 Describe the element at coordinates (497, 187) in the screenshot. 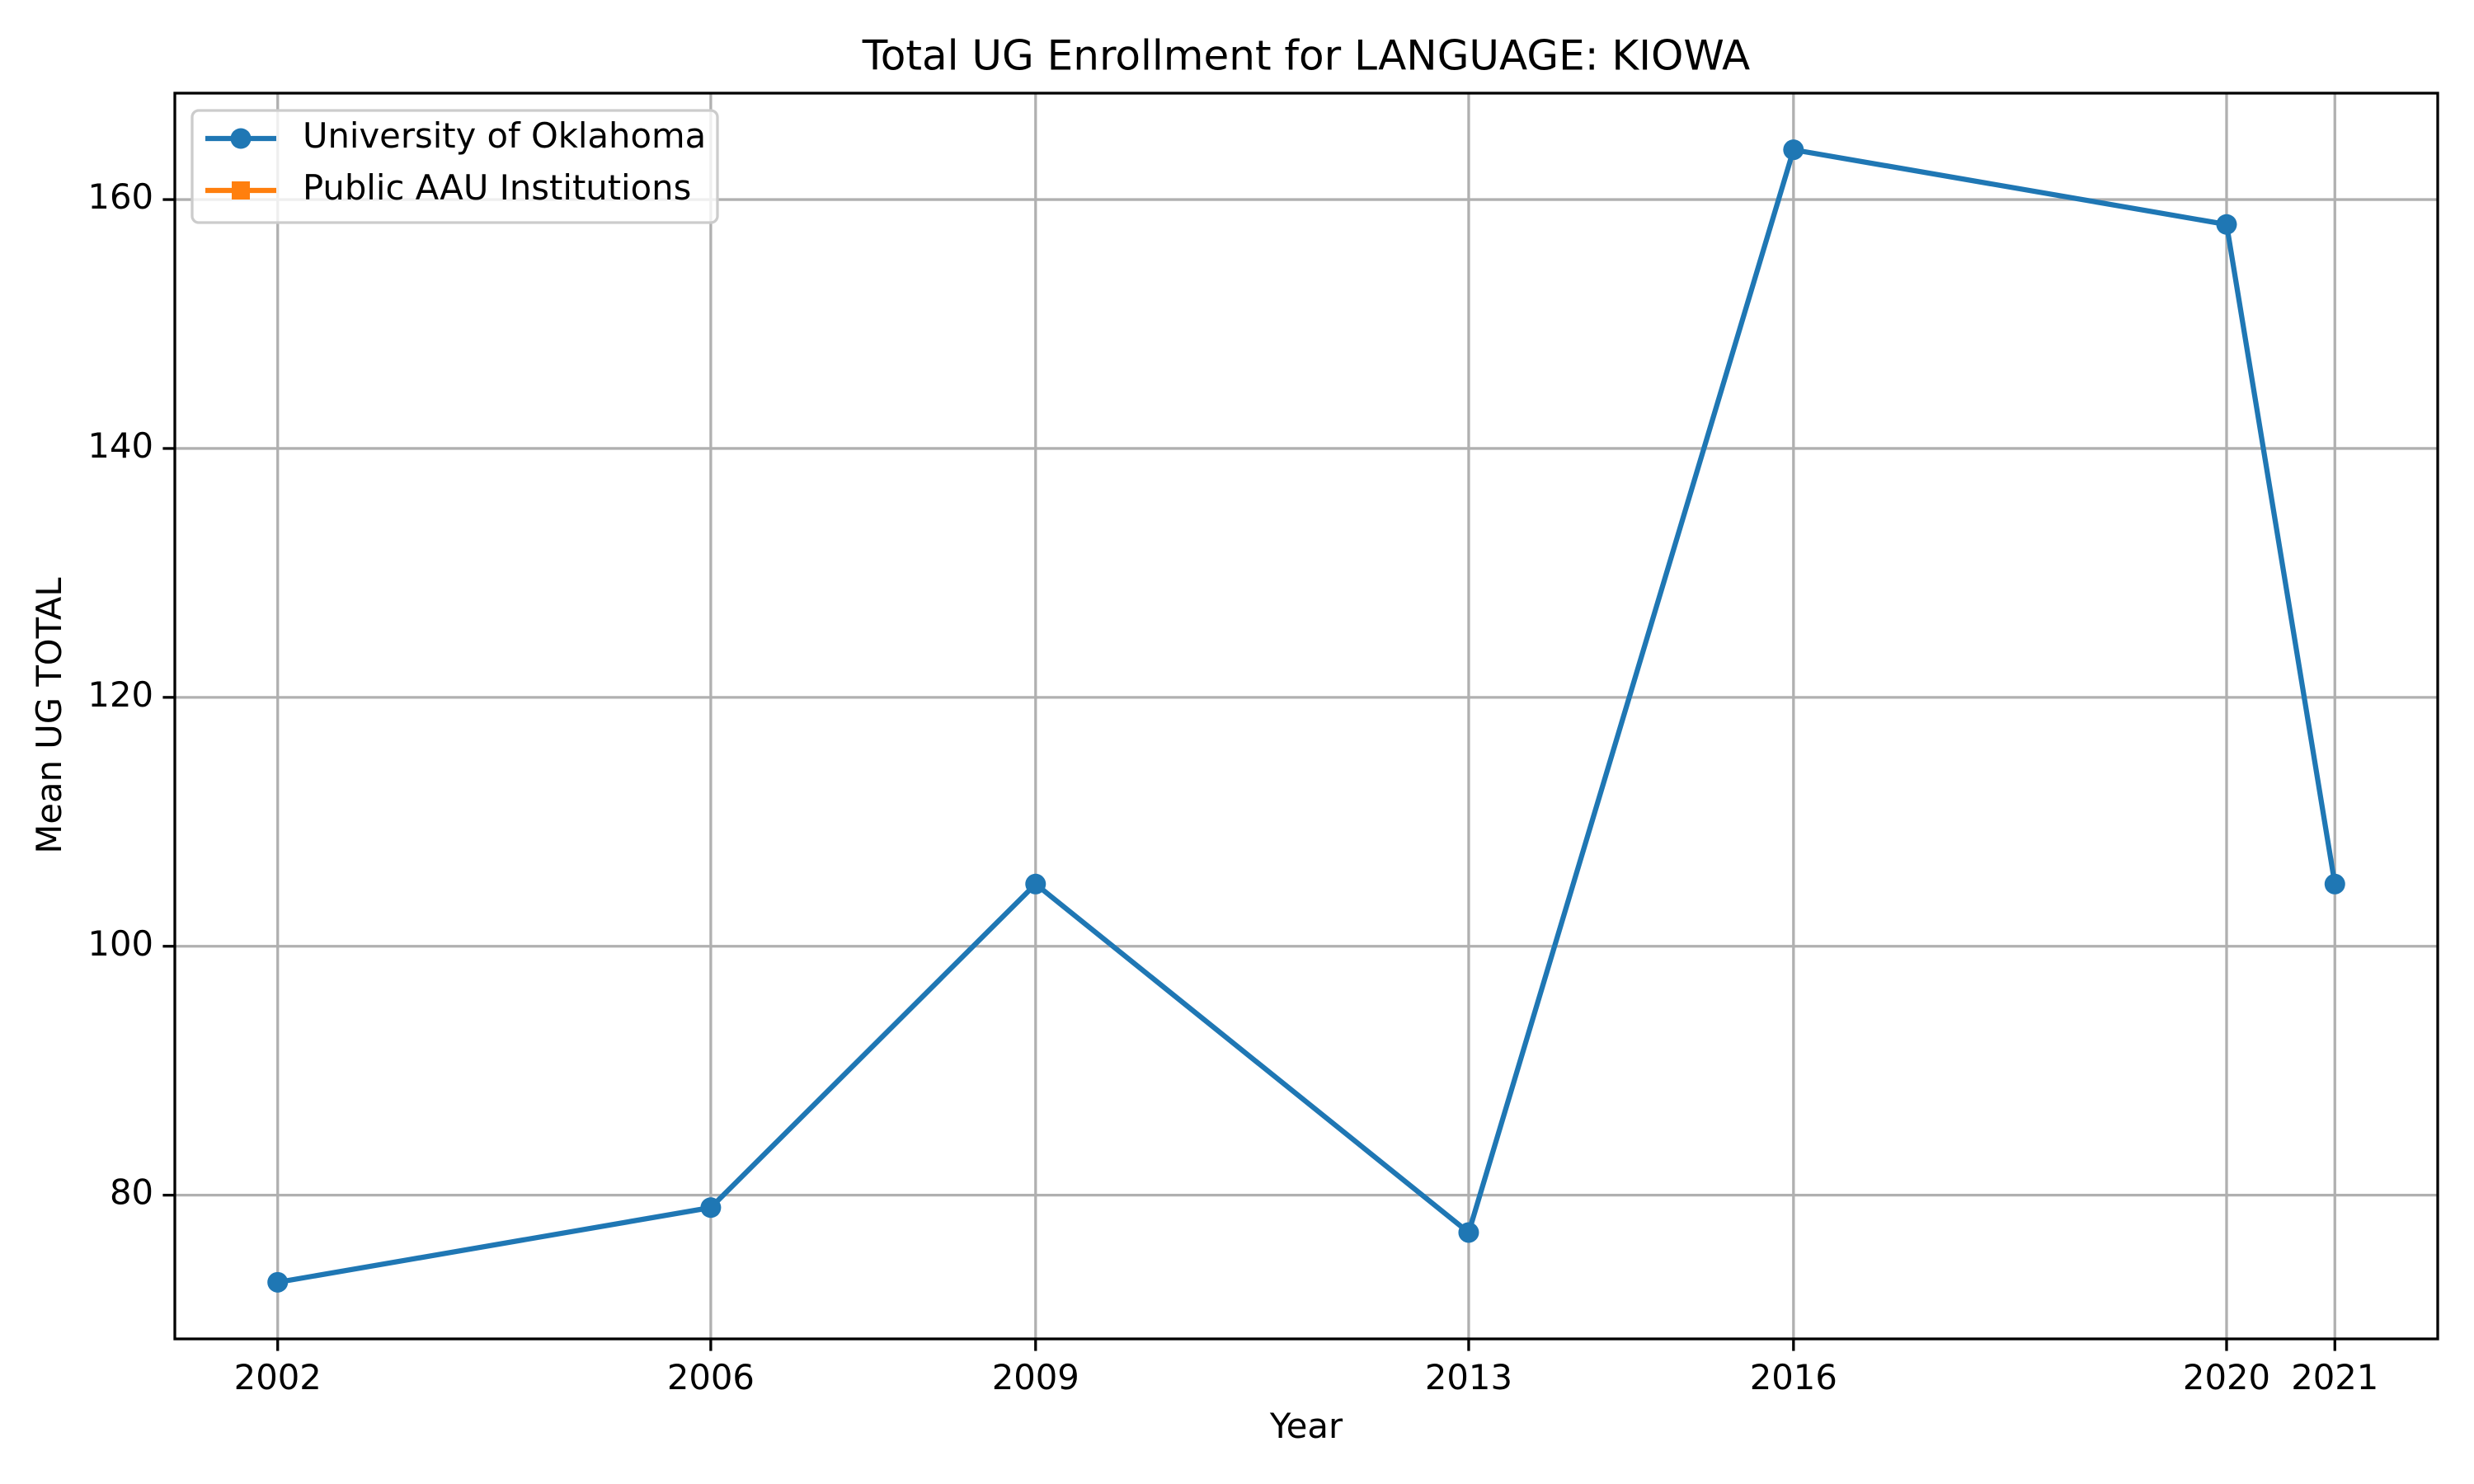

I see `legend-label: Public AAU Institutions` at that location.